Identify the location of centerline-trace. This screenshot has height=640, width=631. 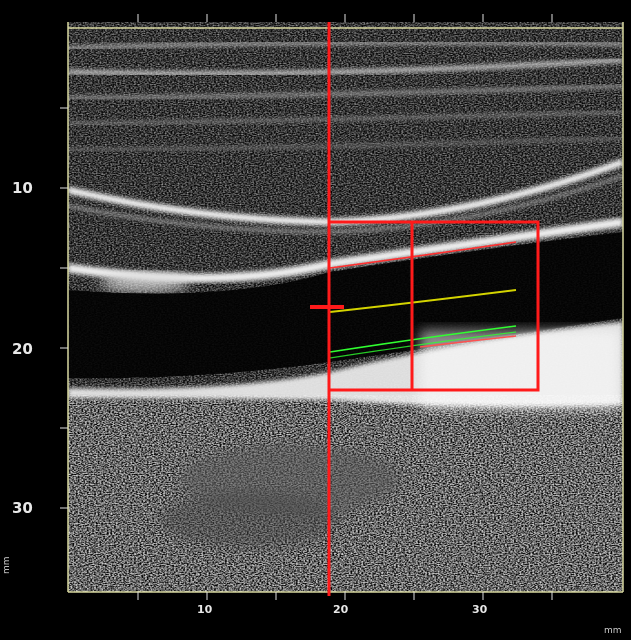
(423, 301).